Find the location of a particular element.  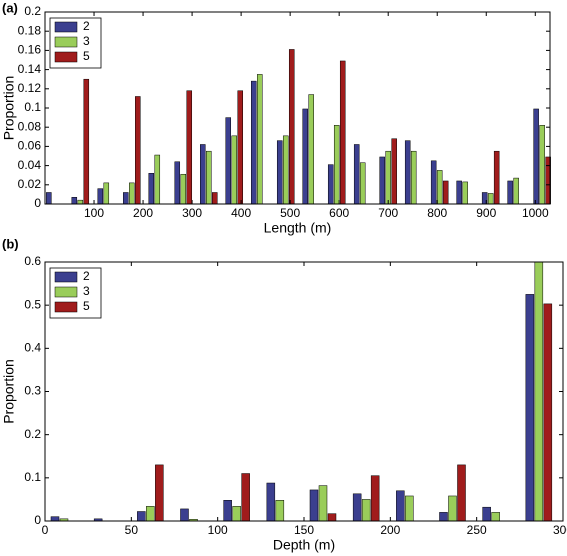

panel-label: (b) is located at coordinates (10, 243).